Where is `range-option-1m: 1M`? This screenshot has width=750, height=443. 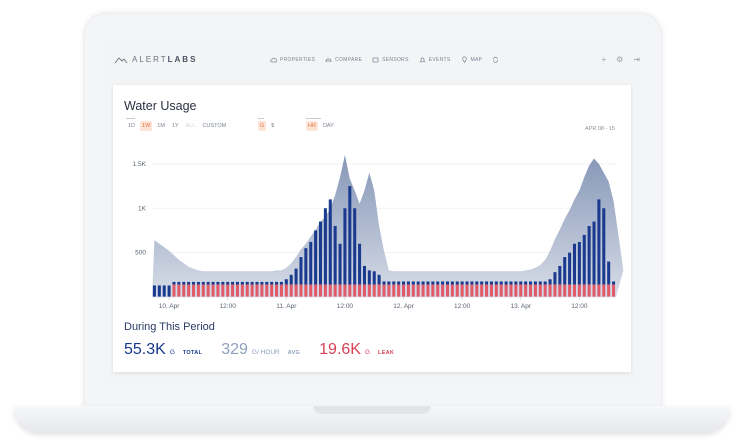 range-option-1m: 1M is located at coordinates (161, 126).